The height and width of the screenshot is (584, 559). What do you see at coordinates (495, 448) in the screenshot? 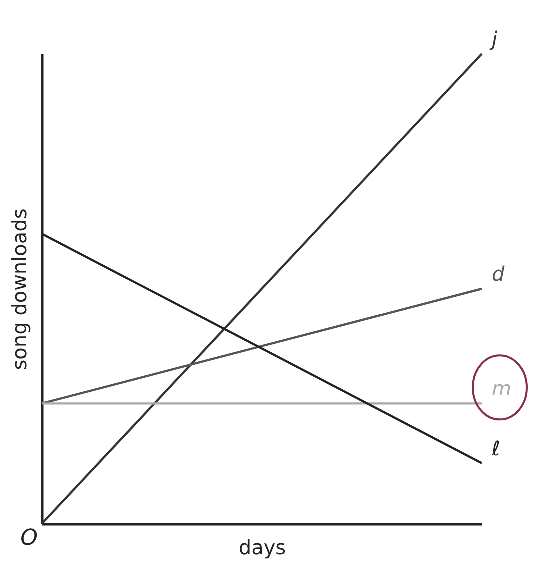
I see `series-label: ℓ` at bounding box center [495, 448].